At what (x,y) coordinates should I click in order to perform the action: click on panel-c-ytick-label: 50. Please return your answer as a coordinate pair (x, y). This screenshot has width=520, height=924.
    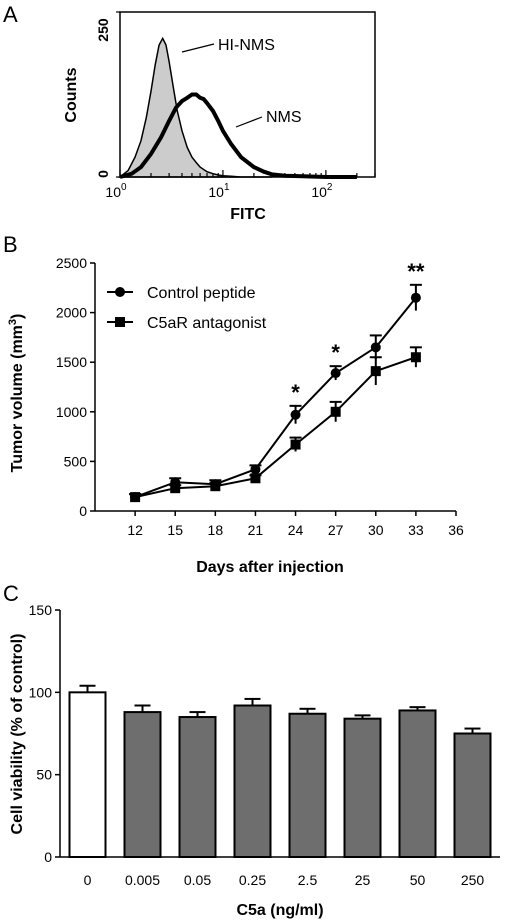
    Looking at the image, I should click on (44, 775).